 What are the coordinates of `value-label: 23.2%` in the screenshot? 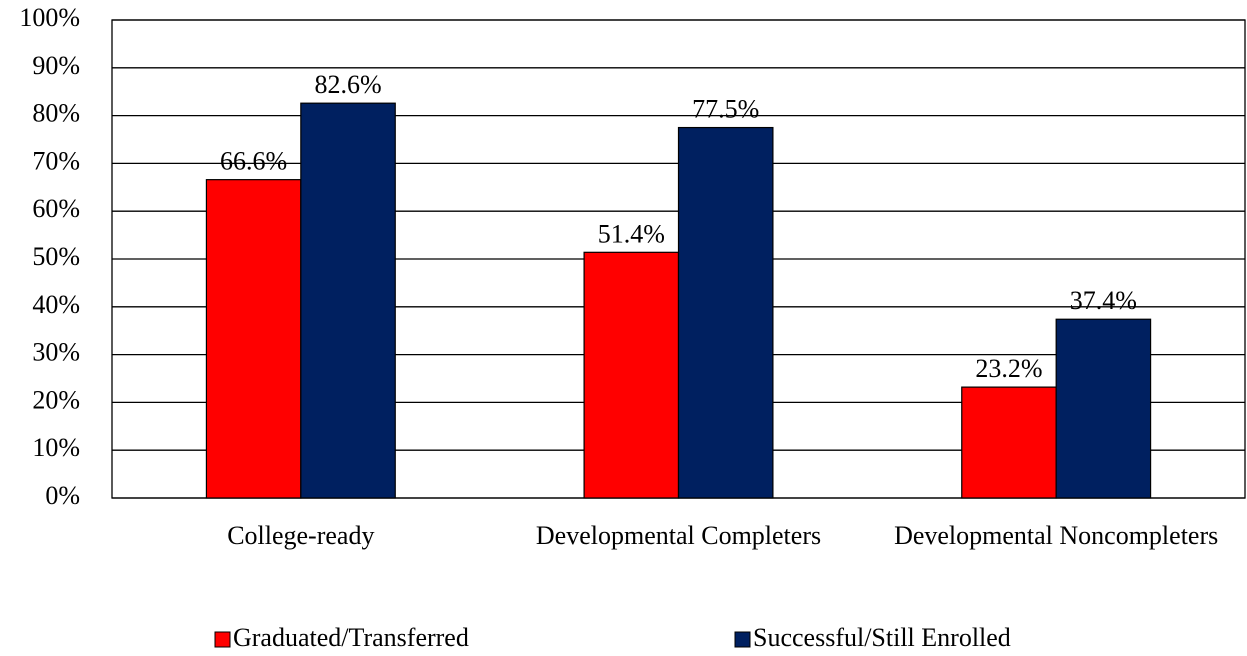 It's located at (1008, 368).